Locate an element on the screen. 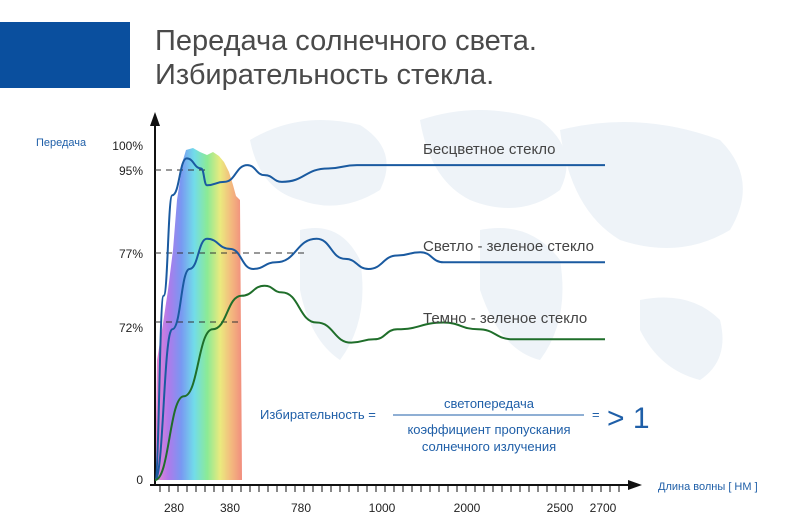 The image size is (785, 525). x-tick-label: 780 is located at coordinates (301, 508).